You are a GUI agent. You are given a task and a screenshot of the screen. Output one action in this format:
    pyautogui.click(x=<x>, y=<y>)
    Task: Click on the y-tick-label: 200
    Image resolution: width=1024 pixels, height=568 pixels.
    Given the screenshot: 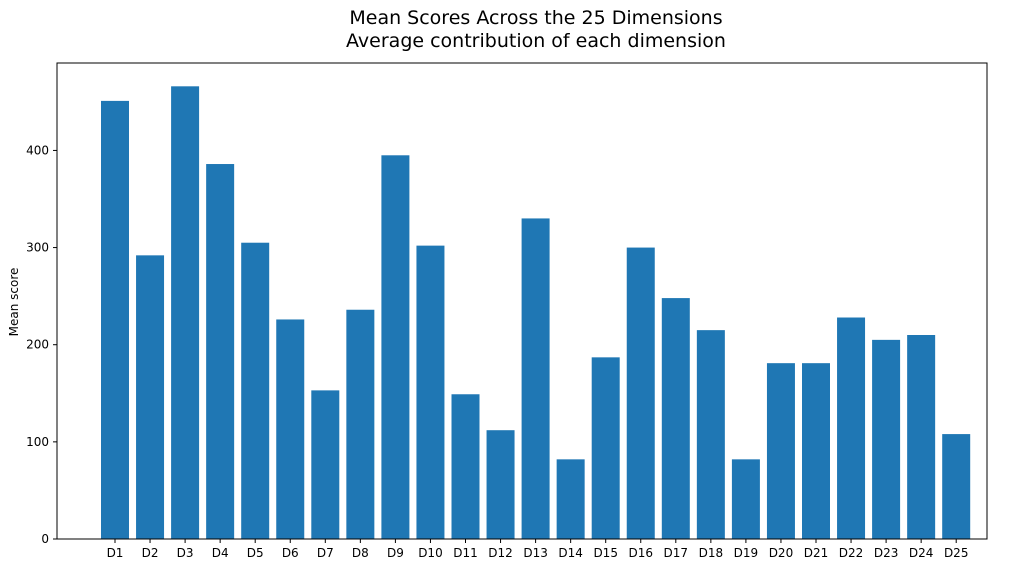 What is the action you would take?
    pyautogui.click(x=37, y=345)
    